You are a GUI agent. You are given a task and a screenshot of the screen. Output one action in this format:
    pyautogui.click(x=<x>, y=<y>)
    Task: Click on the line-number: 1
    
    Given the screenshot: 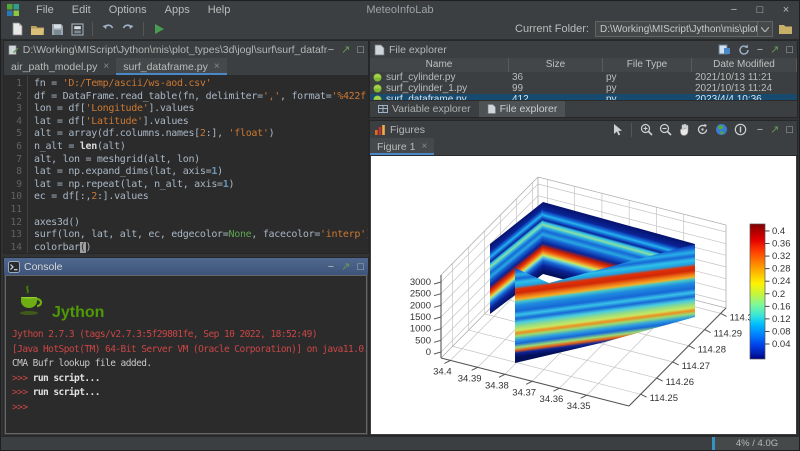 What is the action you would take?
    pyautogui.click(x=19, y=83)
    